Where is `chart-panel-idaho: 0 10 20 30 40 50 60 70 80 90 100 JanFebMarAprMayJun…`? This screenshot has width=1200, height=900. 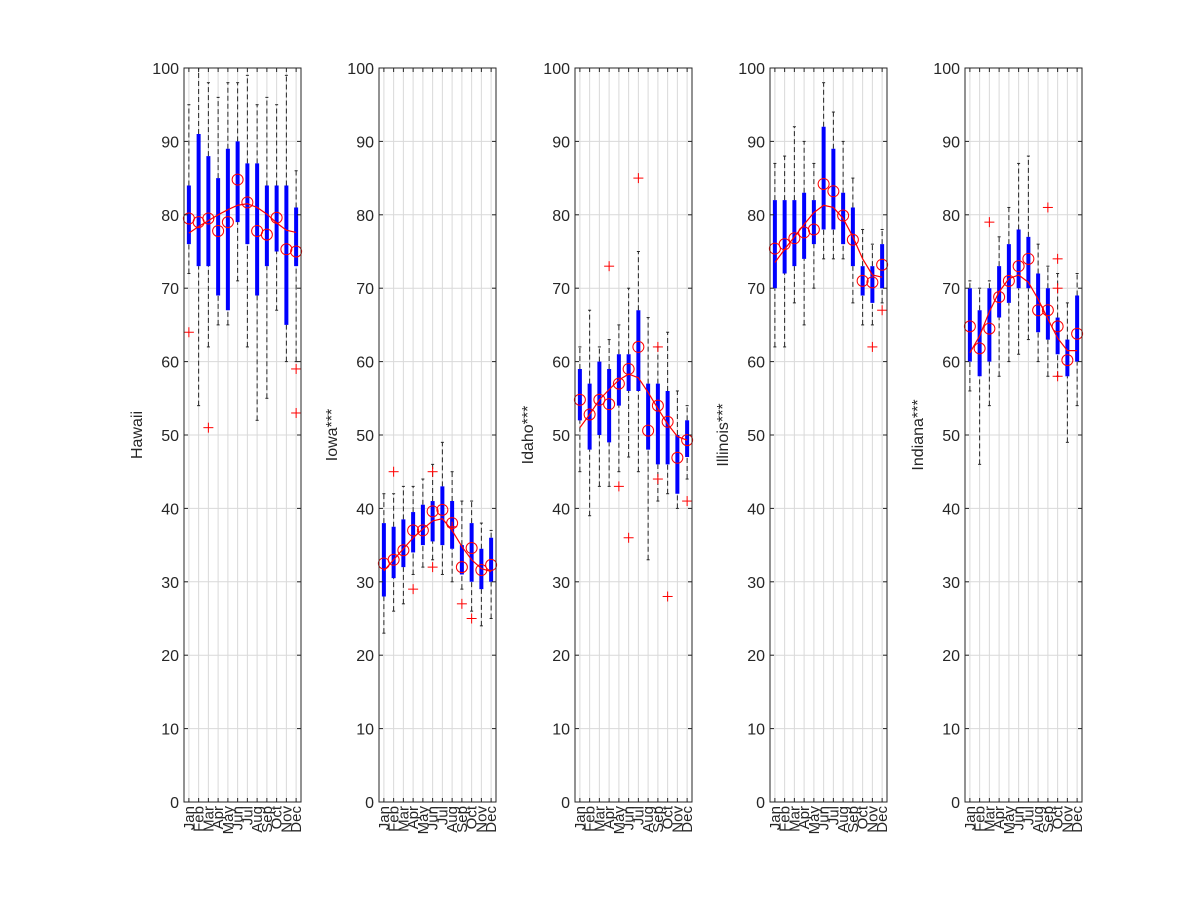 chart-panel-idaho: 0 10 20 30 40 50 60 70 80 90 100 JanFebMarAprMayJun… is located at coordinates (608, 447).